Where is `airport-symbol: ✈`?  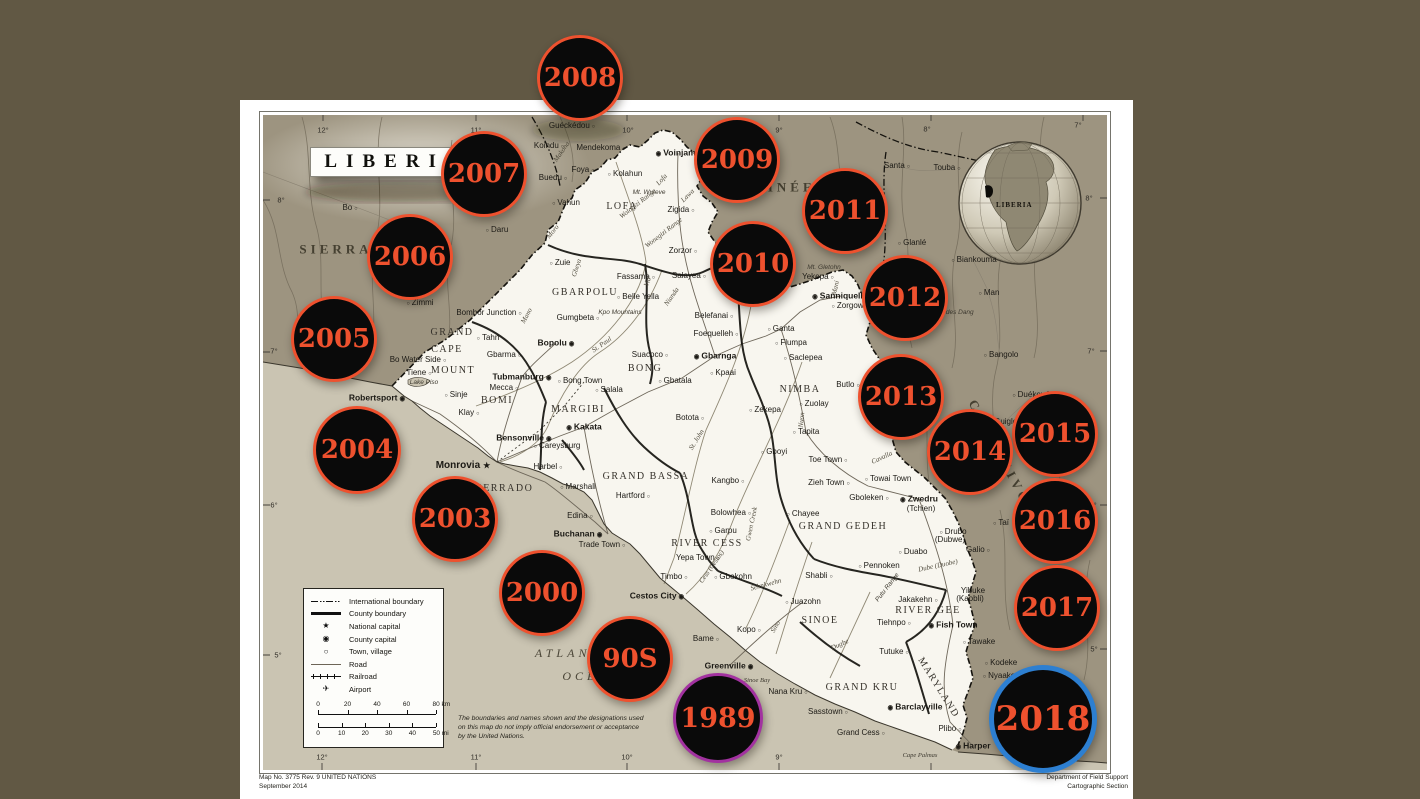 airport-symbol: ✈ is located at coordinates (326, 689).